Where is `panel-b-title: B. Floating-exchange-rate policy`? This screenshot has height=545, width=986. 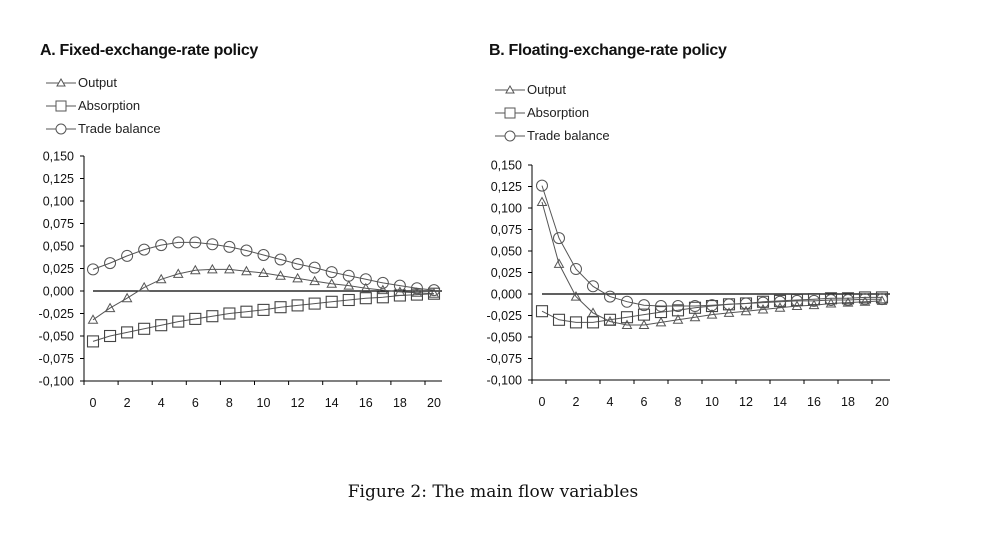
panel-b-title: B. Floating-exchange-rate policy is located at coordinates (608, 50).